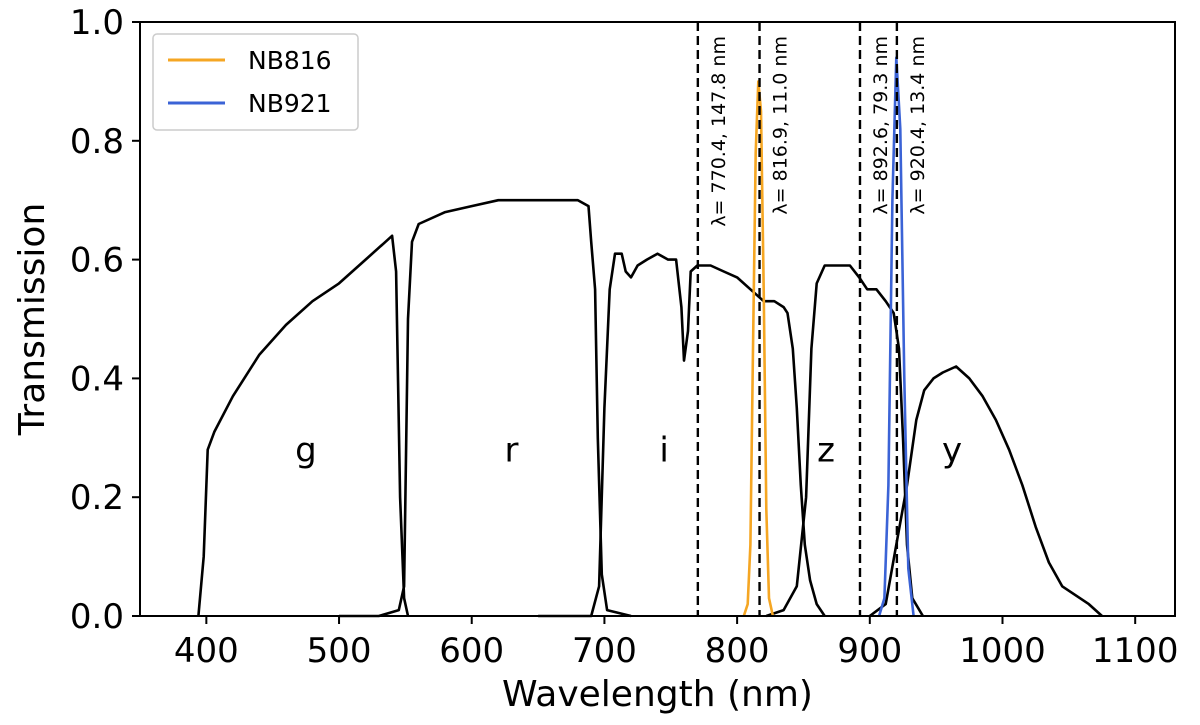 The height and width of the screenshot is (725, 1200). What do you see at coordinates (986, 491) in the screenshot?
I see `series-line-y` at bounding box center [986, 491].